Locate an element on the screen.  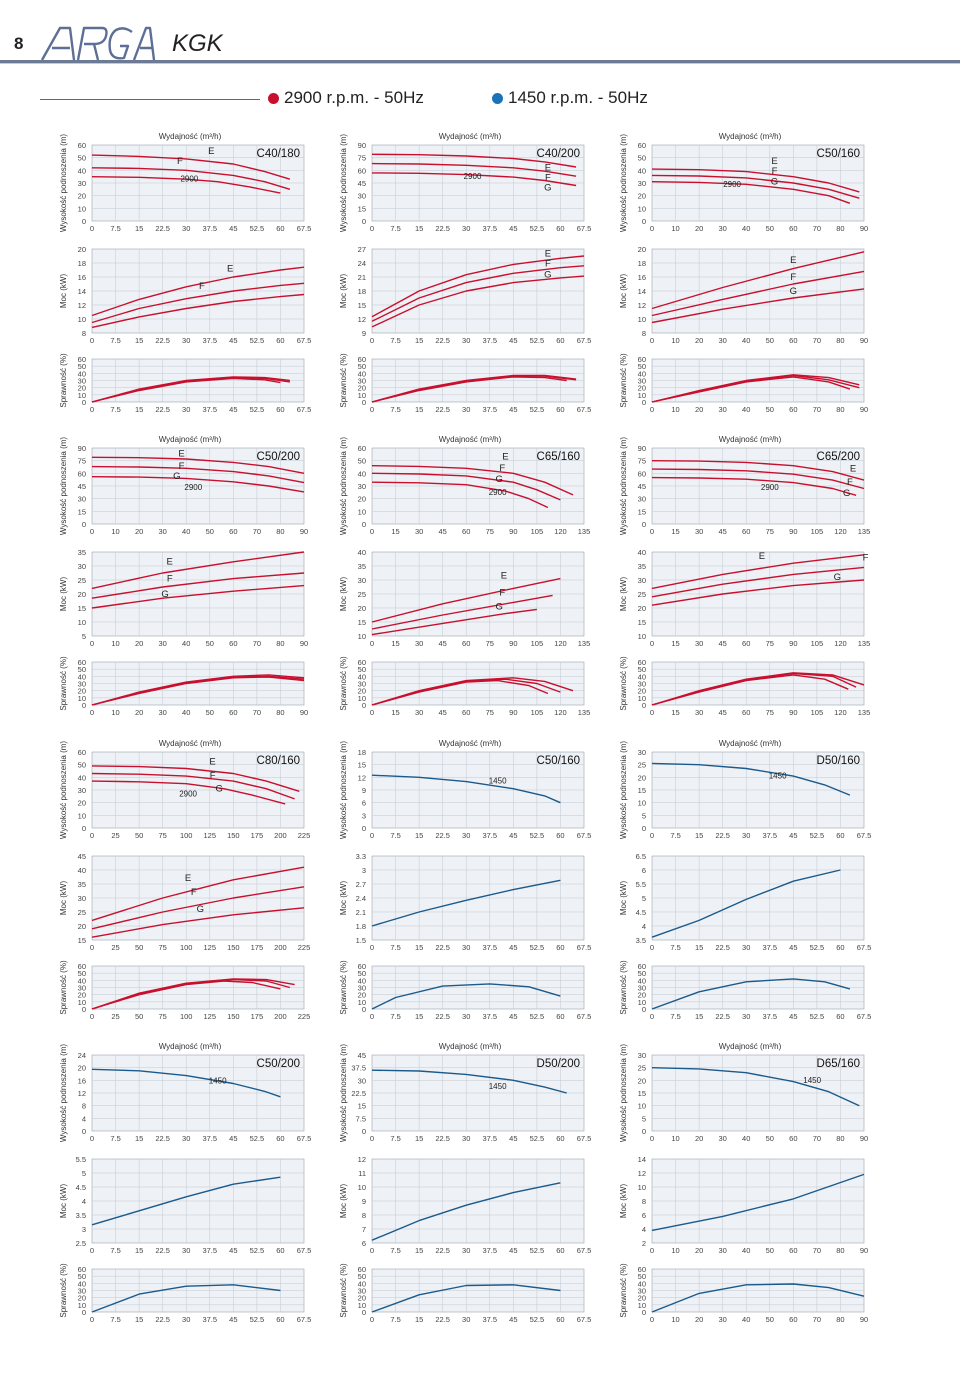
curve-label: 1450 is located at coordinates (498, 781).